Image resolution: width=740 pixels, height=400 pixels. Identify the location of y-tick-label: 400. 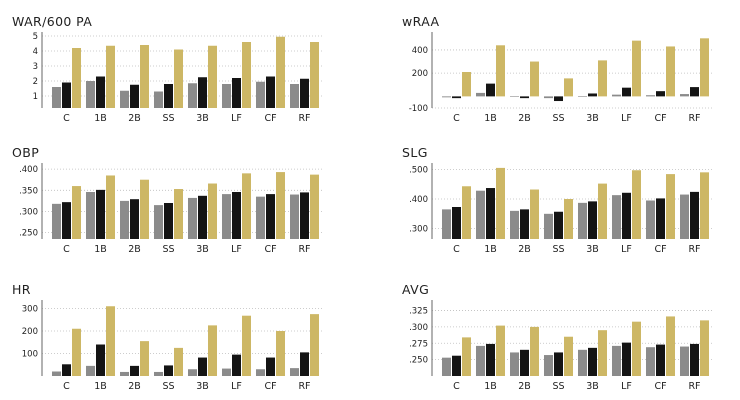
(420, 51).